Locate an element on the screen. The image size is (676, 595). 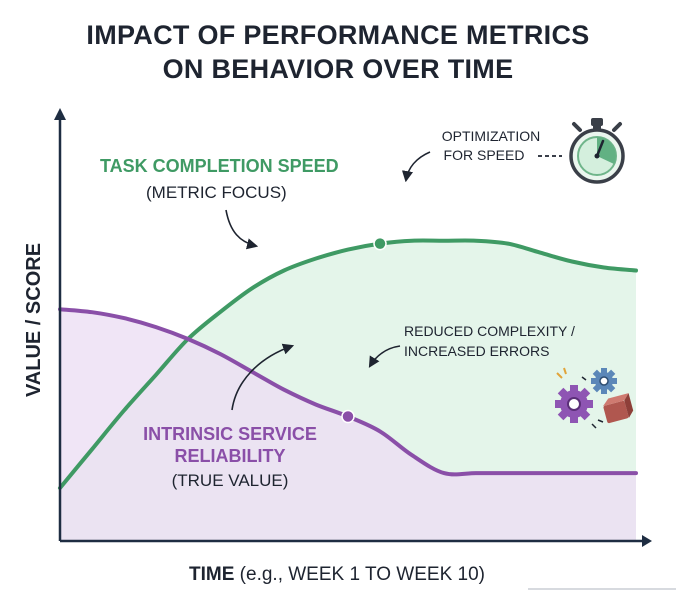
reliability-series-label: INTRINSIC SERVICE is located at coordinates (230, 434).